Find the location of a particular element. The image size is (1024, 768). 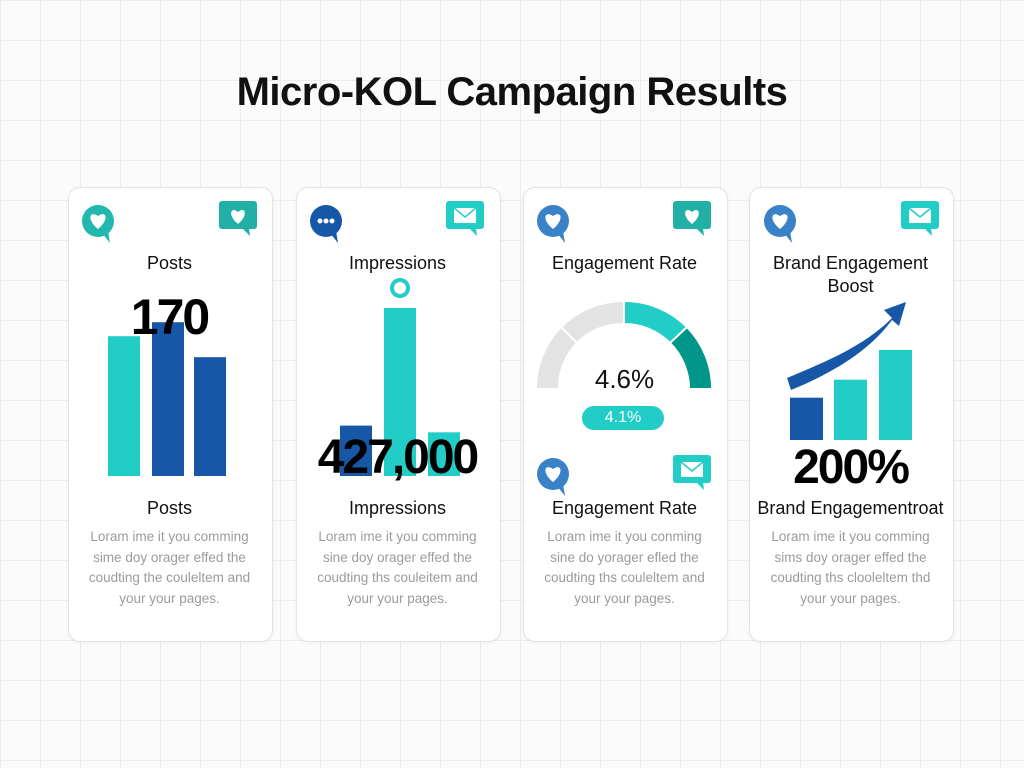

card-title: Brand Engagement is located at coordinates (850, 263).